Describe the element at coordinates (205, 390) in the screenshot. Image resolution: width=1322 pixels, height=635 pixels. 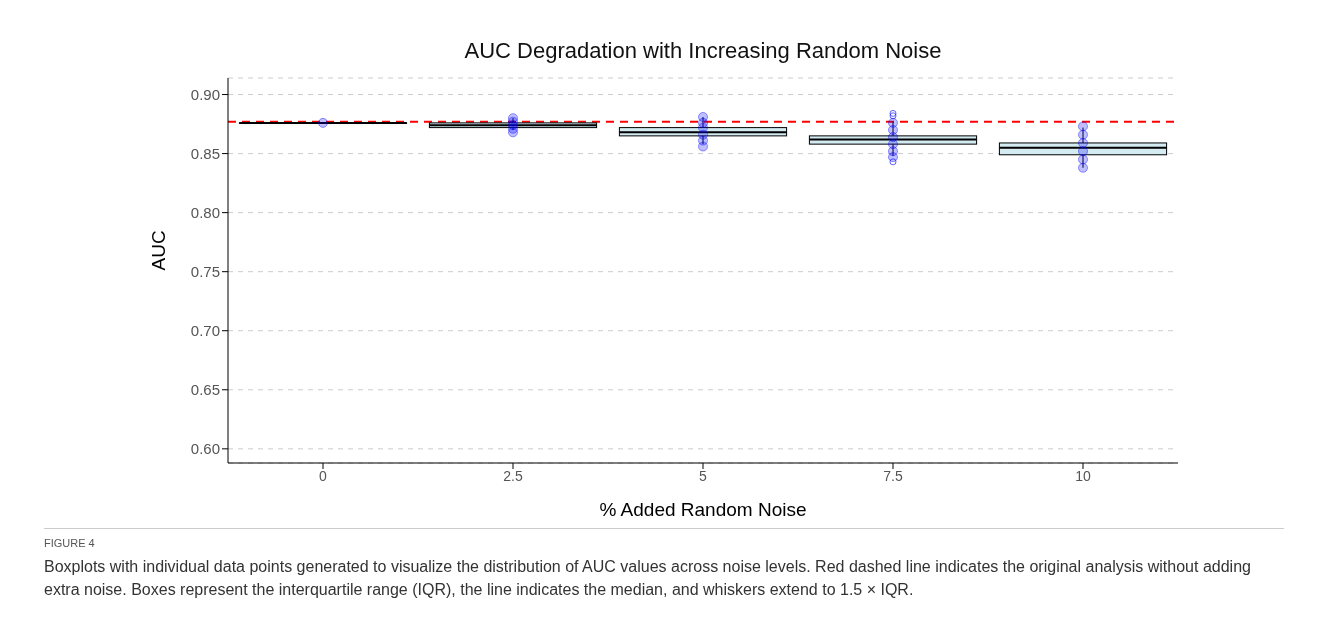
I see `y-tick-label: 0.65` at that location.